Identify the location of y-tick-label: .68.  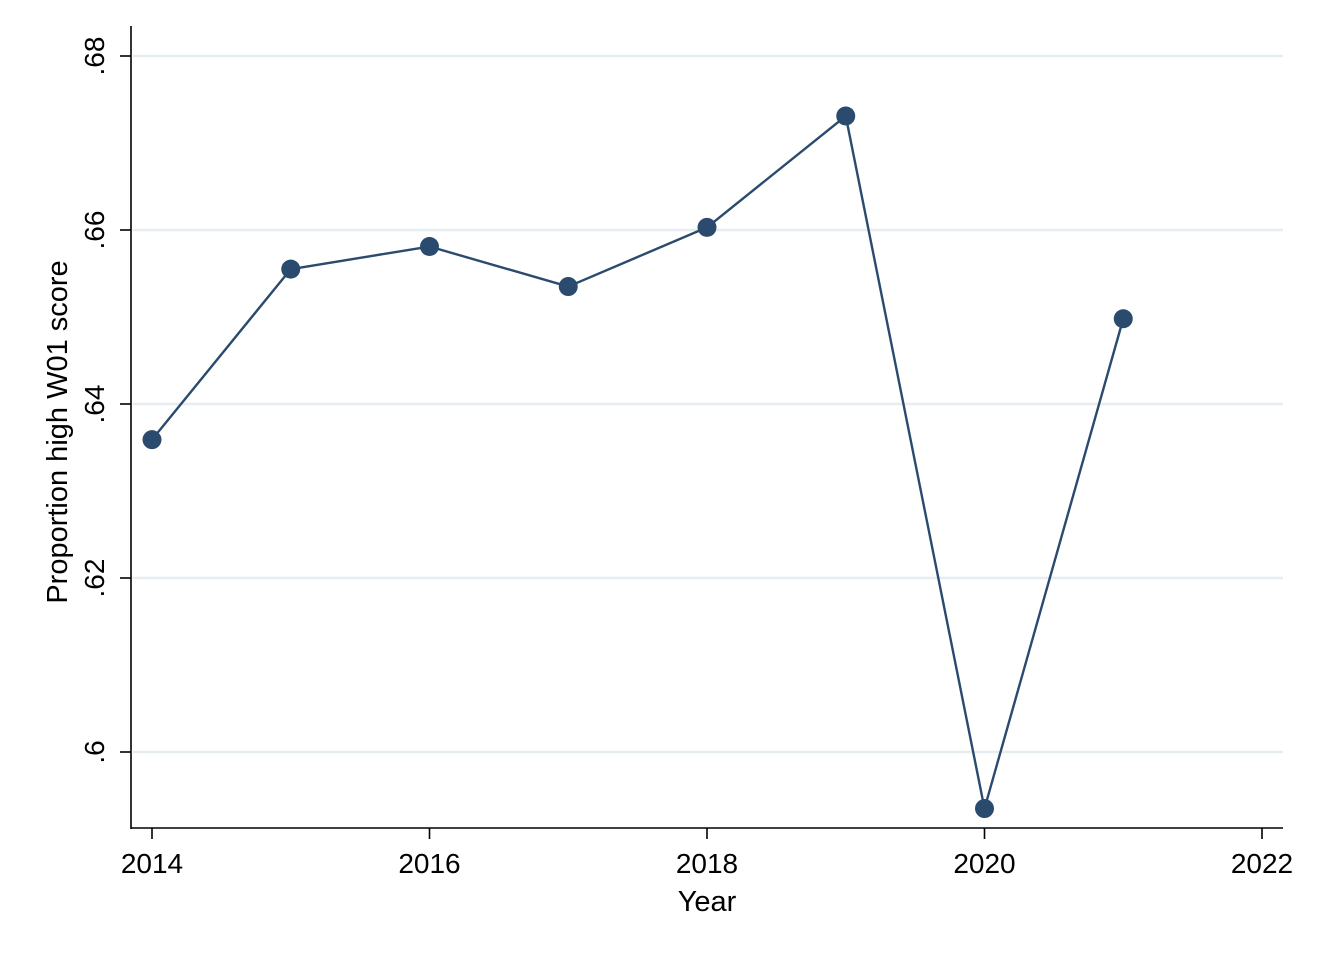
(94, 56).